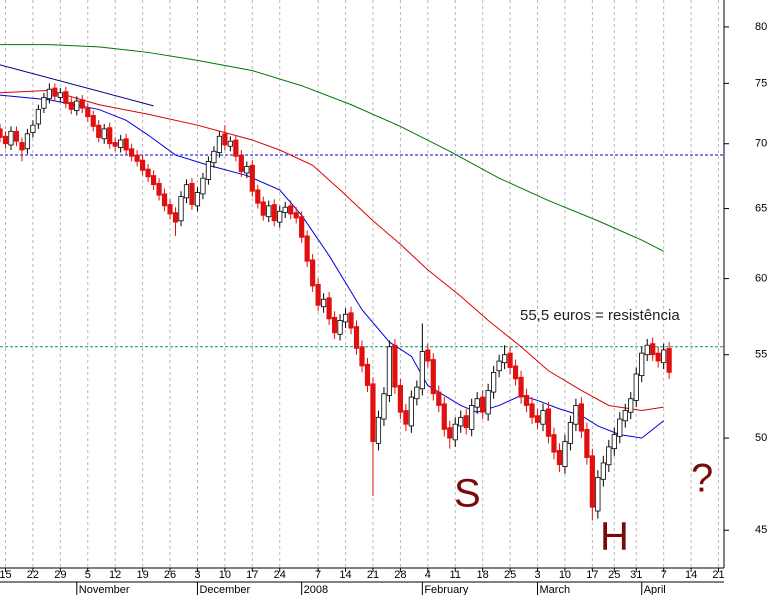  What do you see at coordinates (761, 438) in the screenshot?
I see `y-tick-label: 50` at bounding box center [761, 438].